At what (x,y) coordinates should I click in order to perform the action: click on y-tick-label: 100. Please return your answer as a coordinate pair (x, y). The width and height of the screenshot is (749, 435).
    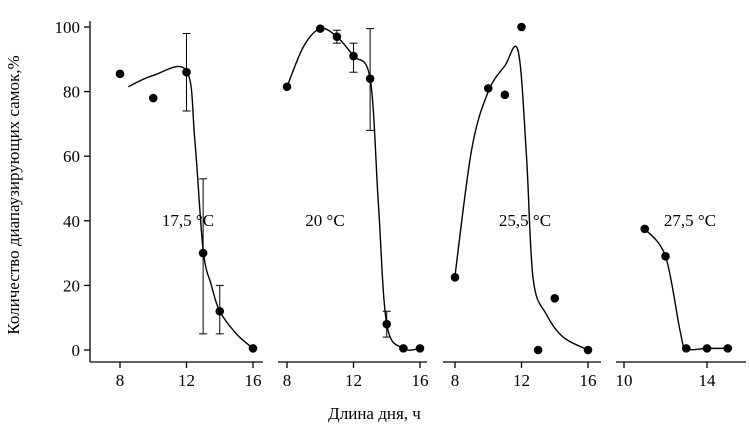
    Looking at the image, I should click on (68, 27).